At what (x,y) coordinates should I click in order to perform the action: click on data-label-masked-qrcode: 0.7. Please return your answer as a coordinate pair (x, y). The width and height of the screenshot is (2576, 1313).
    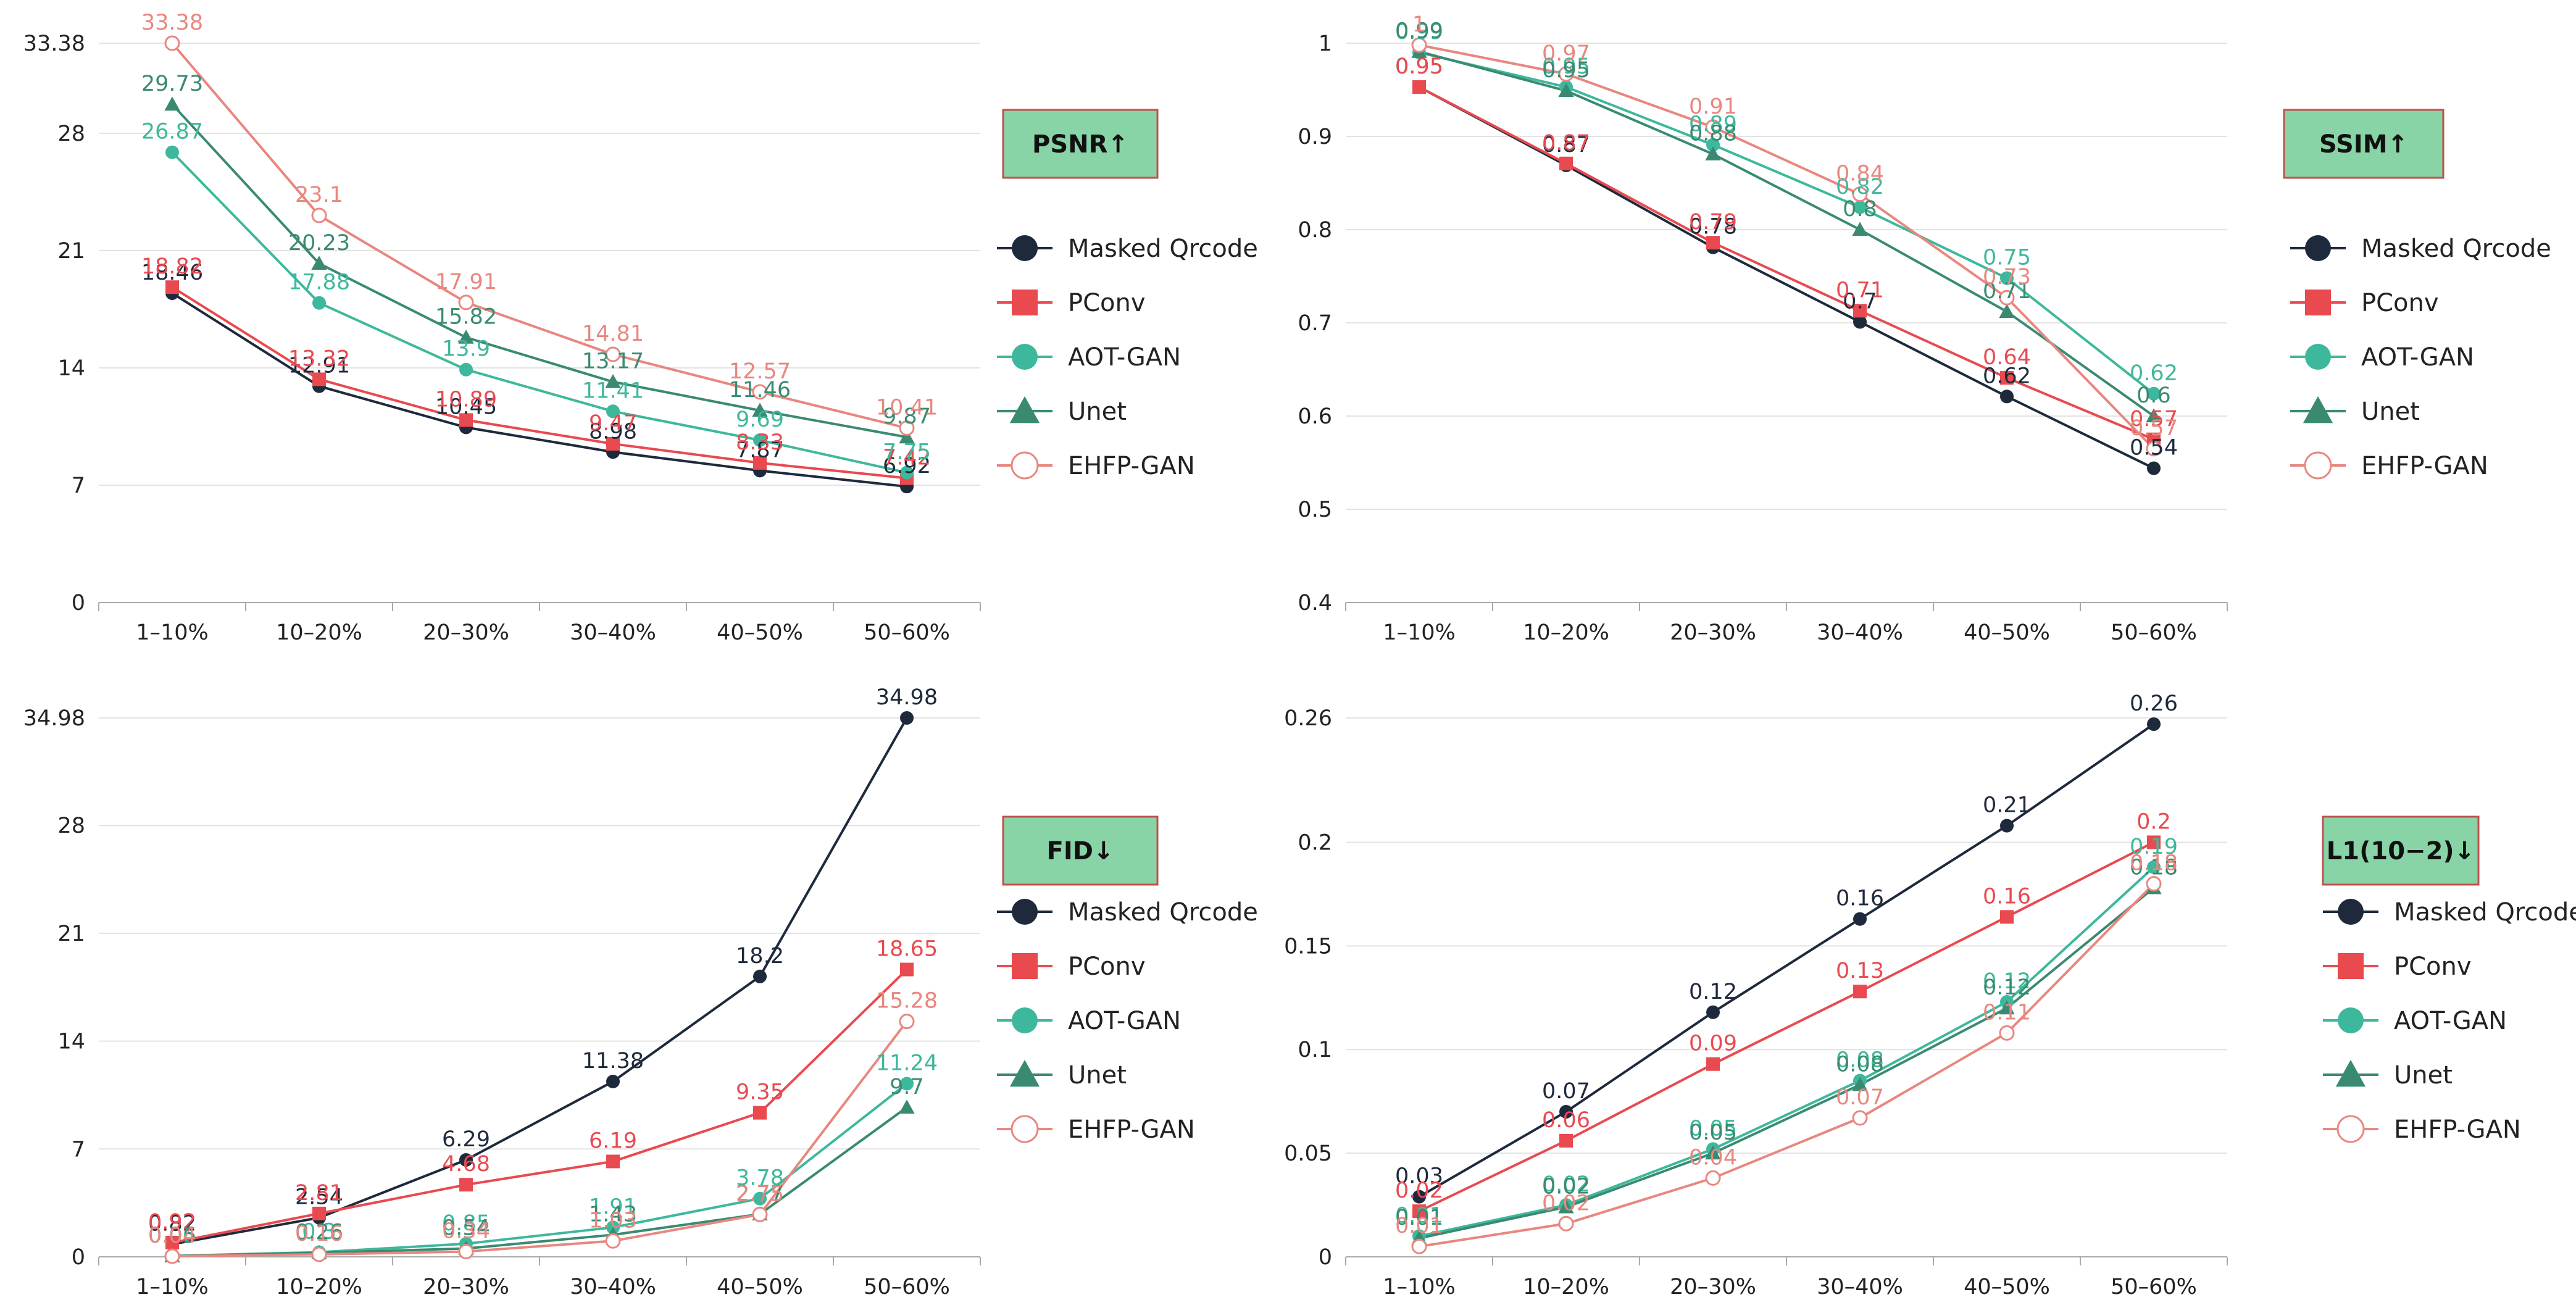
    Looking at the image, I should click on (1860, 302).